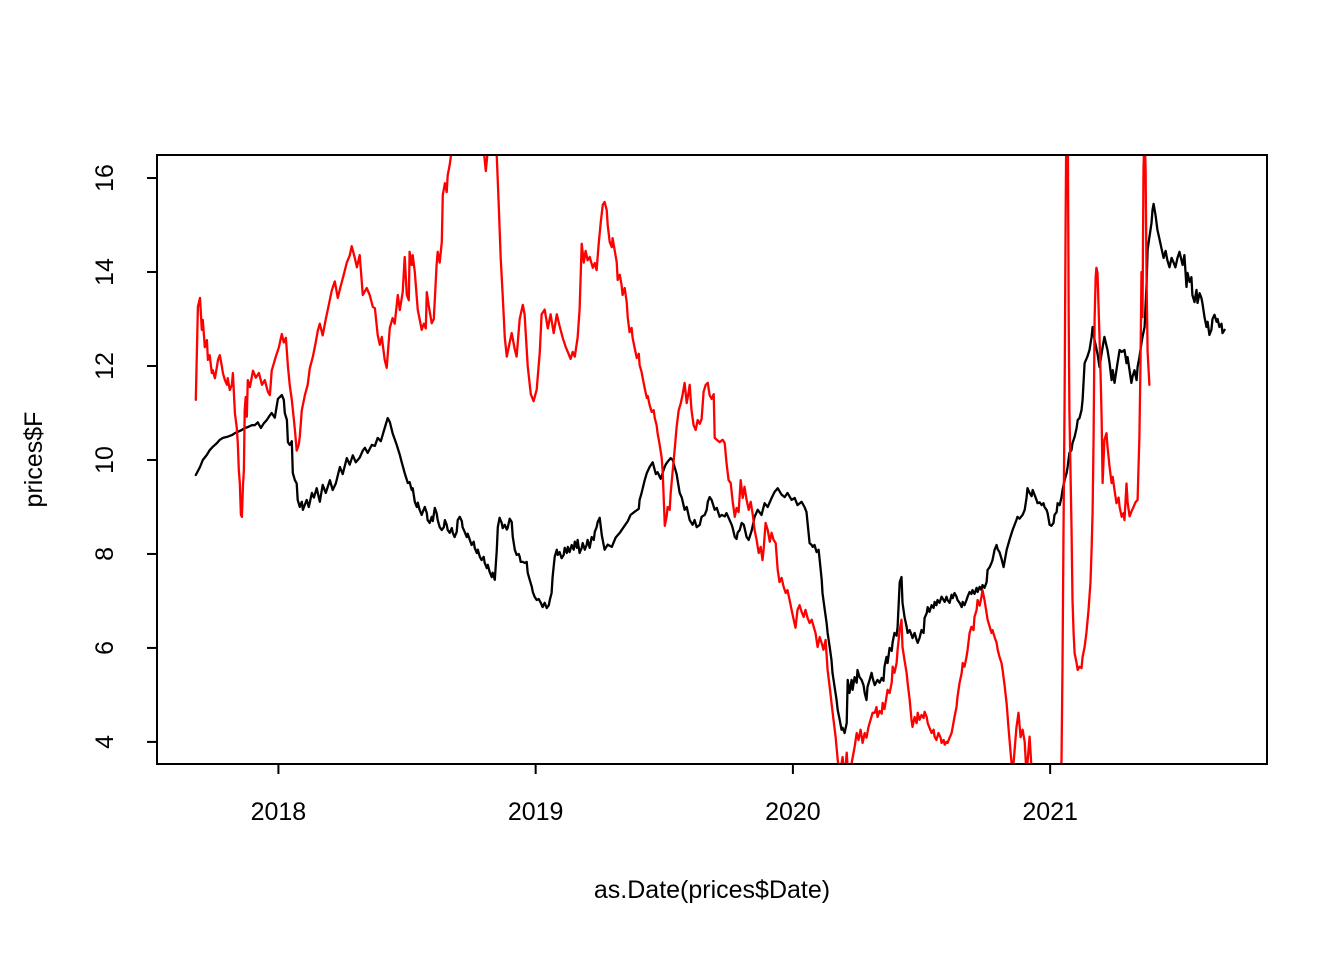 The width and height of the screenshot is (1344, 960). I want to click on y-tick-label: 4, so click(105, 742).